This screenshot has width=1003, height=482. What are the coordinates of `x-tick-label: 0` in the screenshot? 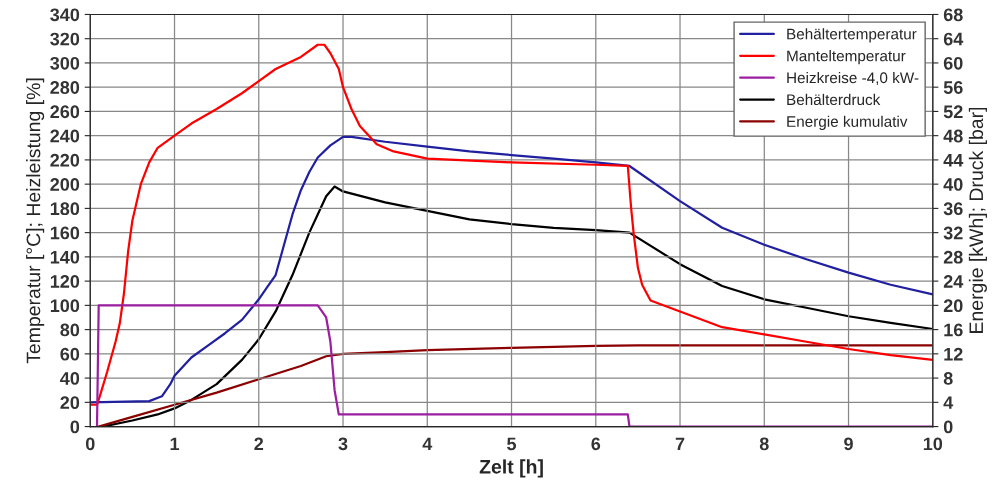 It's located at (90, 444).